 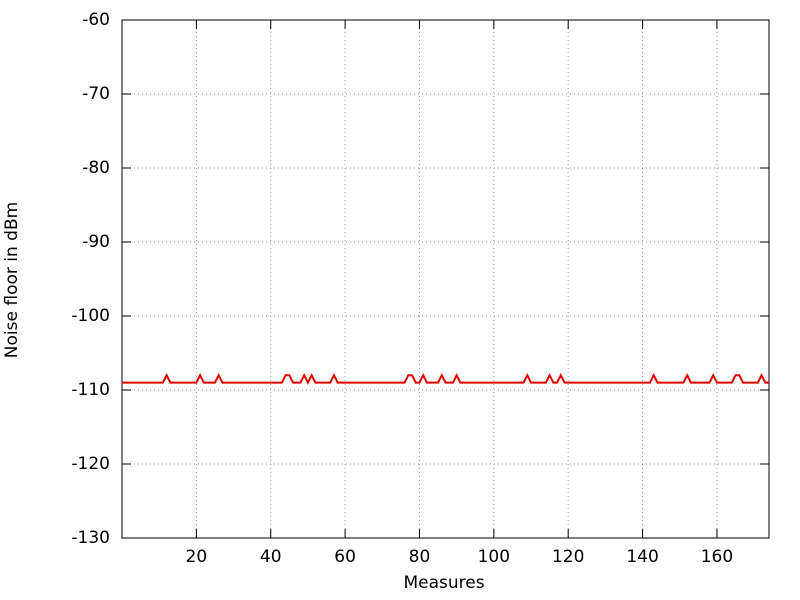 What do you see at coordinates (90, 538) in the screenshot?
I see `y-tick-label: -130` at bounding box center [90, 538].